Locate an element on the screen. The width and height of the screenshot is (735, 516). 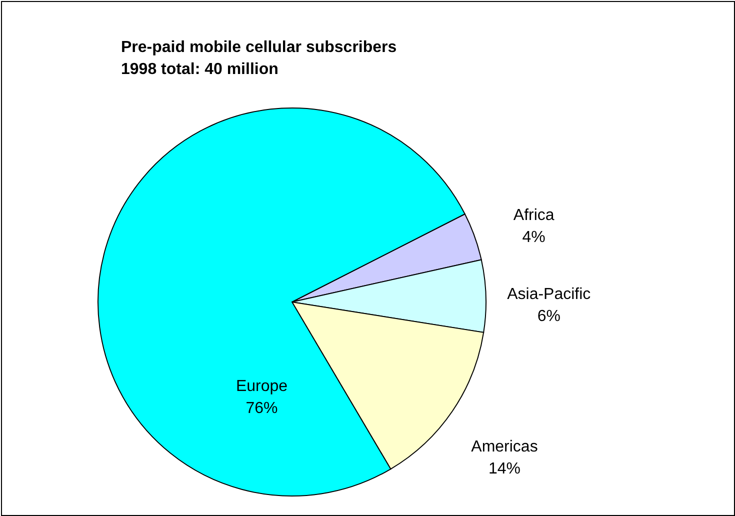
data-label: 76% is located at coordinates (262, 408).